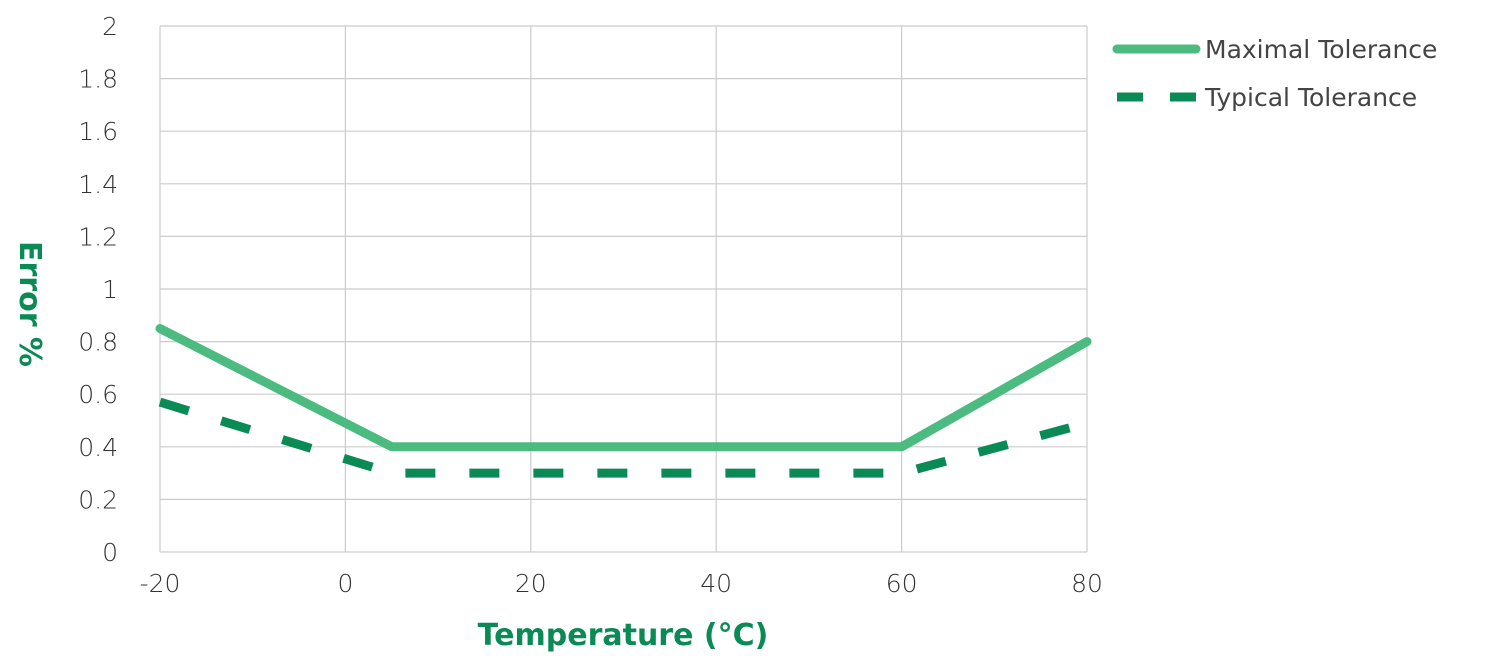 Image resolution: width=1488 pixels, height=656 pixels. What do you see at coordinates (98, 236) in the screenshot?
I see `y-tick-label: 1.2` at bounding box center [98, 236].